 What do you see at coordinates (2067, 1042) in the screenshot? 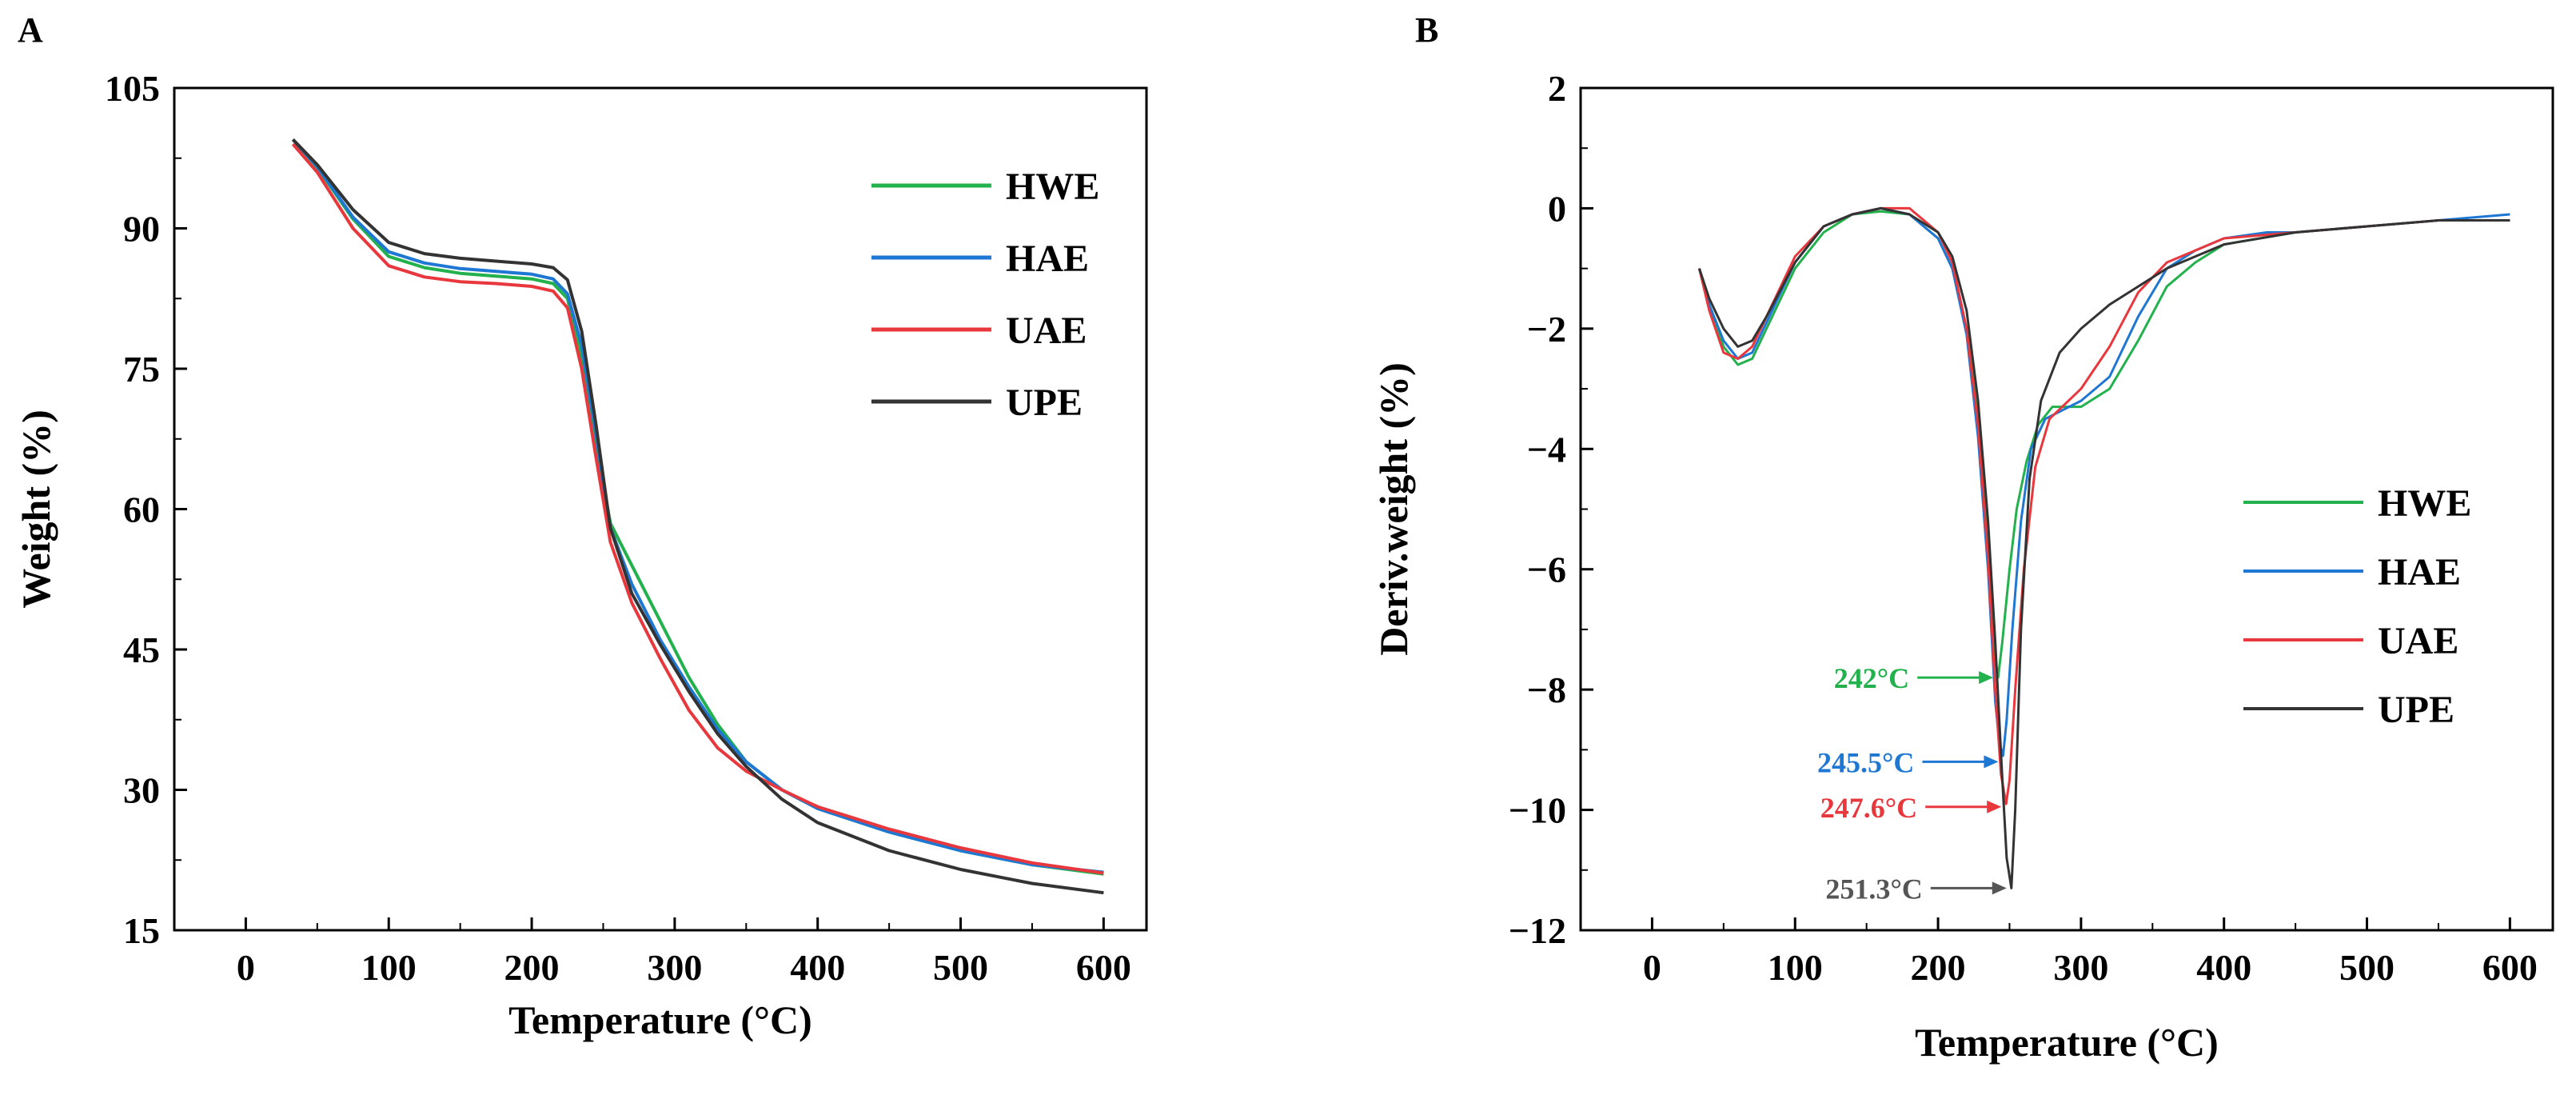
I see `panel-b-x-axis-title: Temperature (°C)` at bounding box center [2067, 1042].